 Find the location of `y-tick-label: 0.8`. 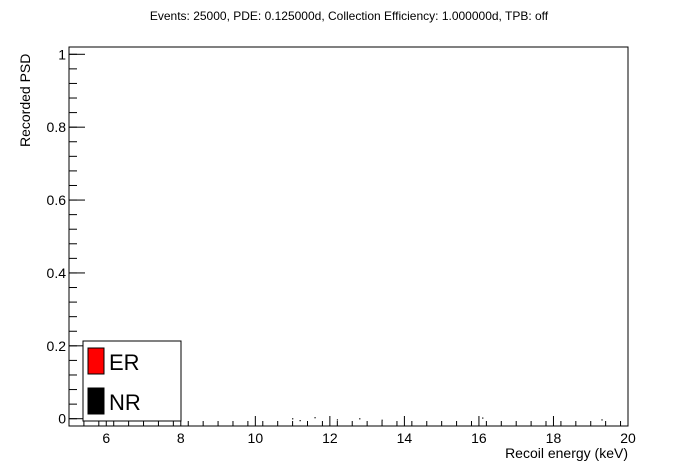

y-tick-label: 0.8 is located at coordinates (57, 127).